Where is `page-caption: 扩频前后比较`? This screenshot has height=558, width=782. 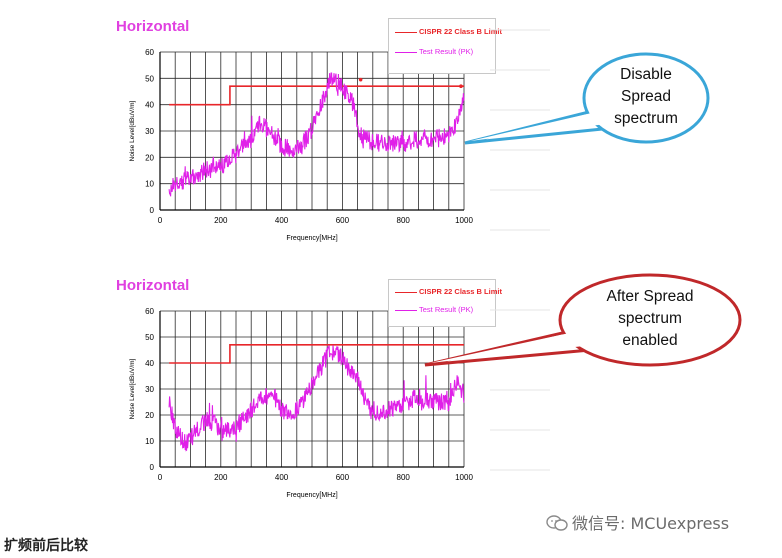
page-caption: 扩频前后比较 is located at coordinates (46, 546).